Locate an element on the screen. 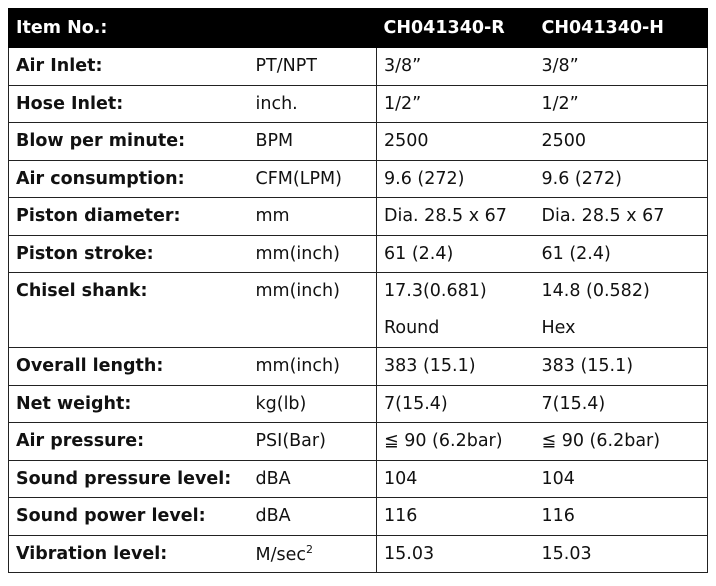 This screenshot has width=716, height=586. row-label: Piston stroke: is located at coordinates (128, 253).